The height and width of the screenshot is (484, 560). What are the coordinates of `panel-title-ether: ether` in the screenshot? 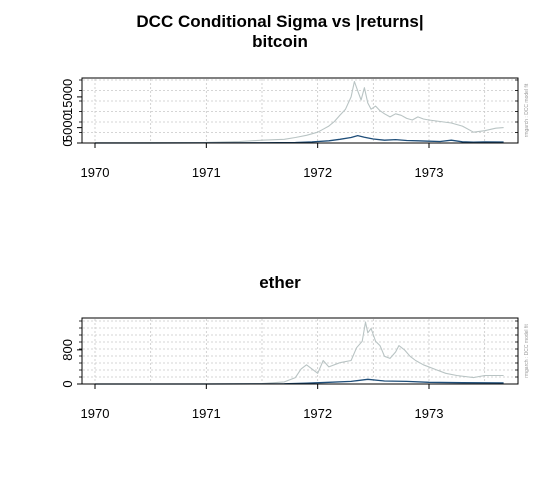 It's located at (280, 282).